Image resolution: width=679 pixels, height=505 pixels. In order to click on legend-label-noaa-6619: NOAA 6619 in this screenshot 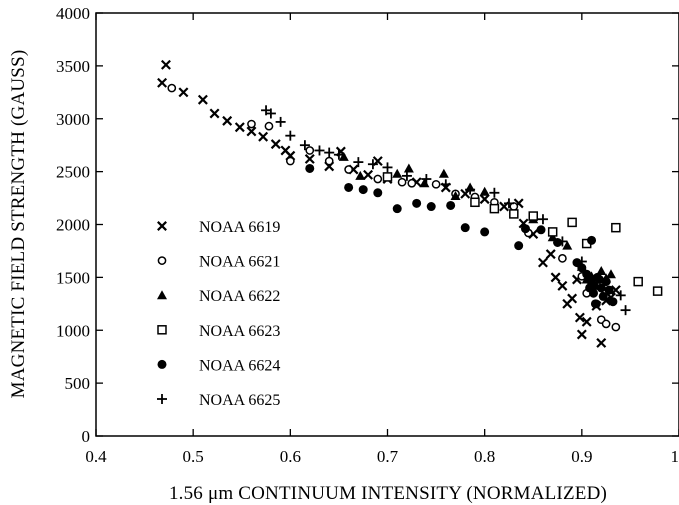, I will do `click(239, 227)`.